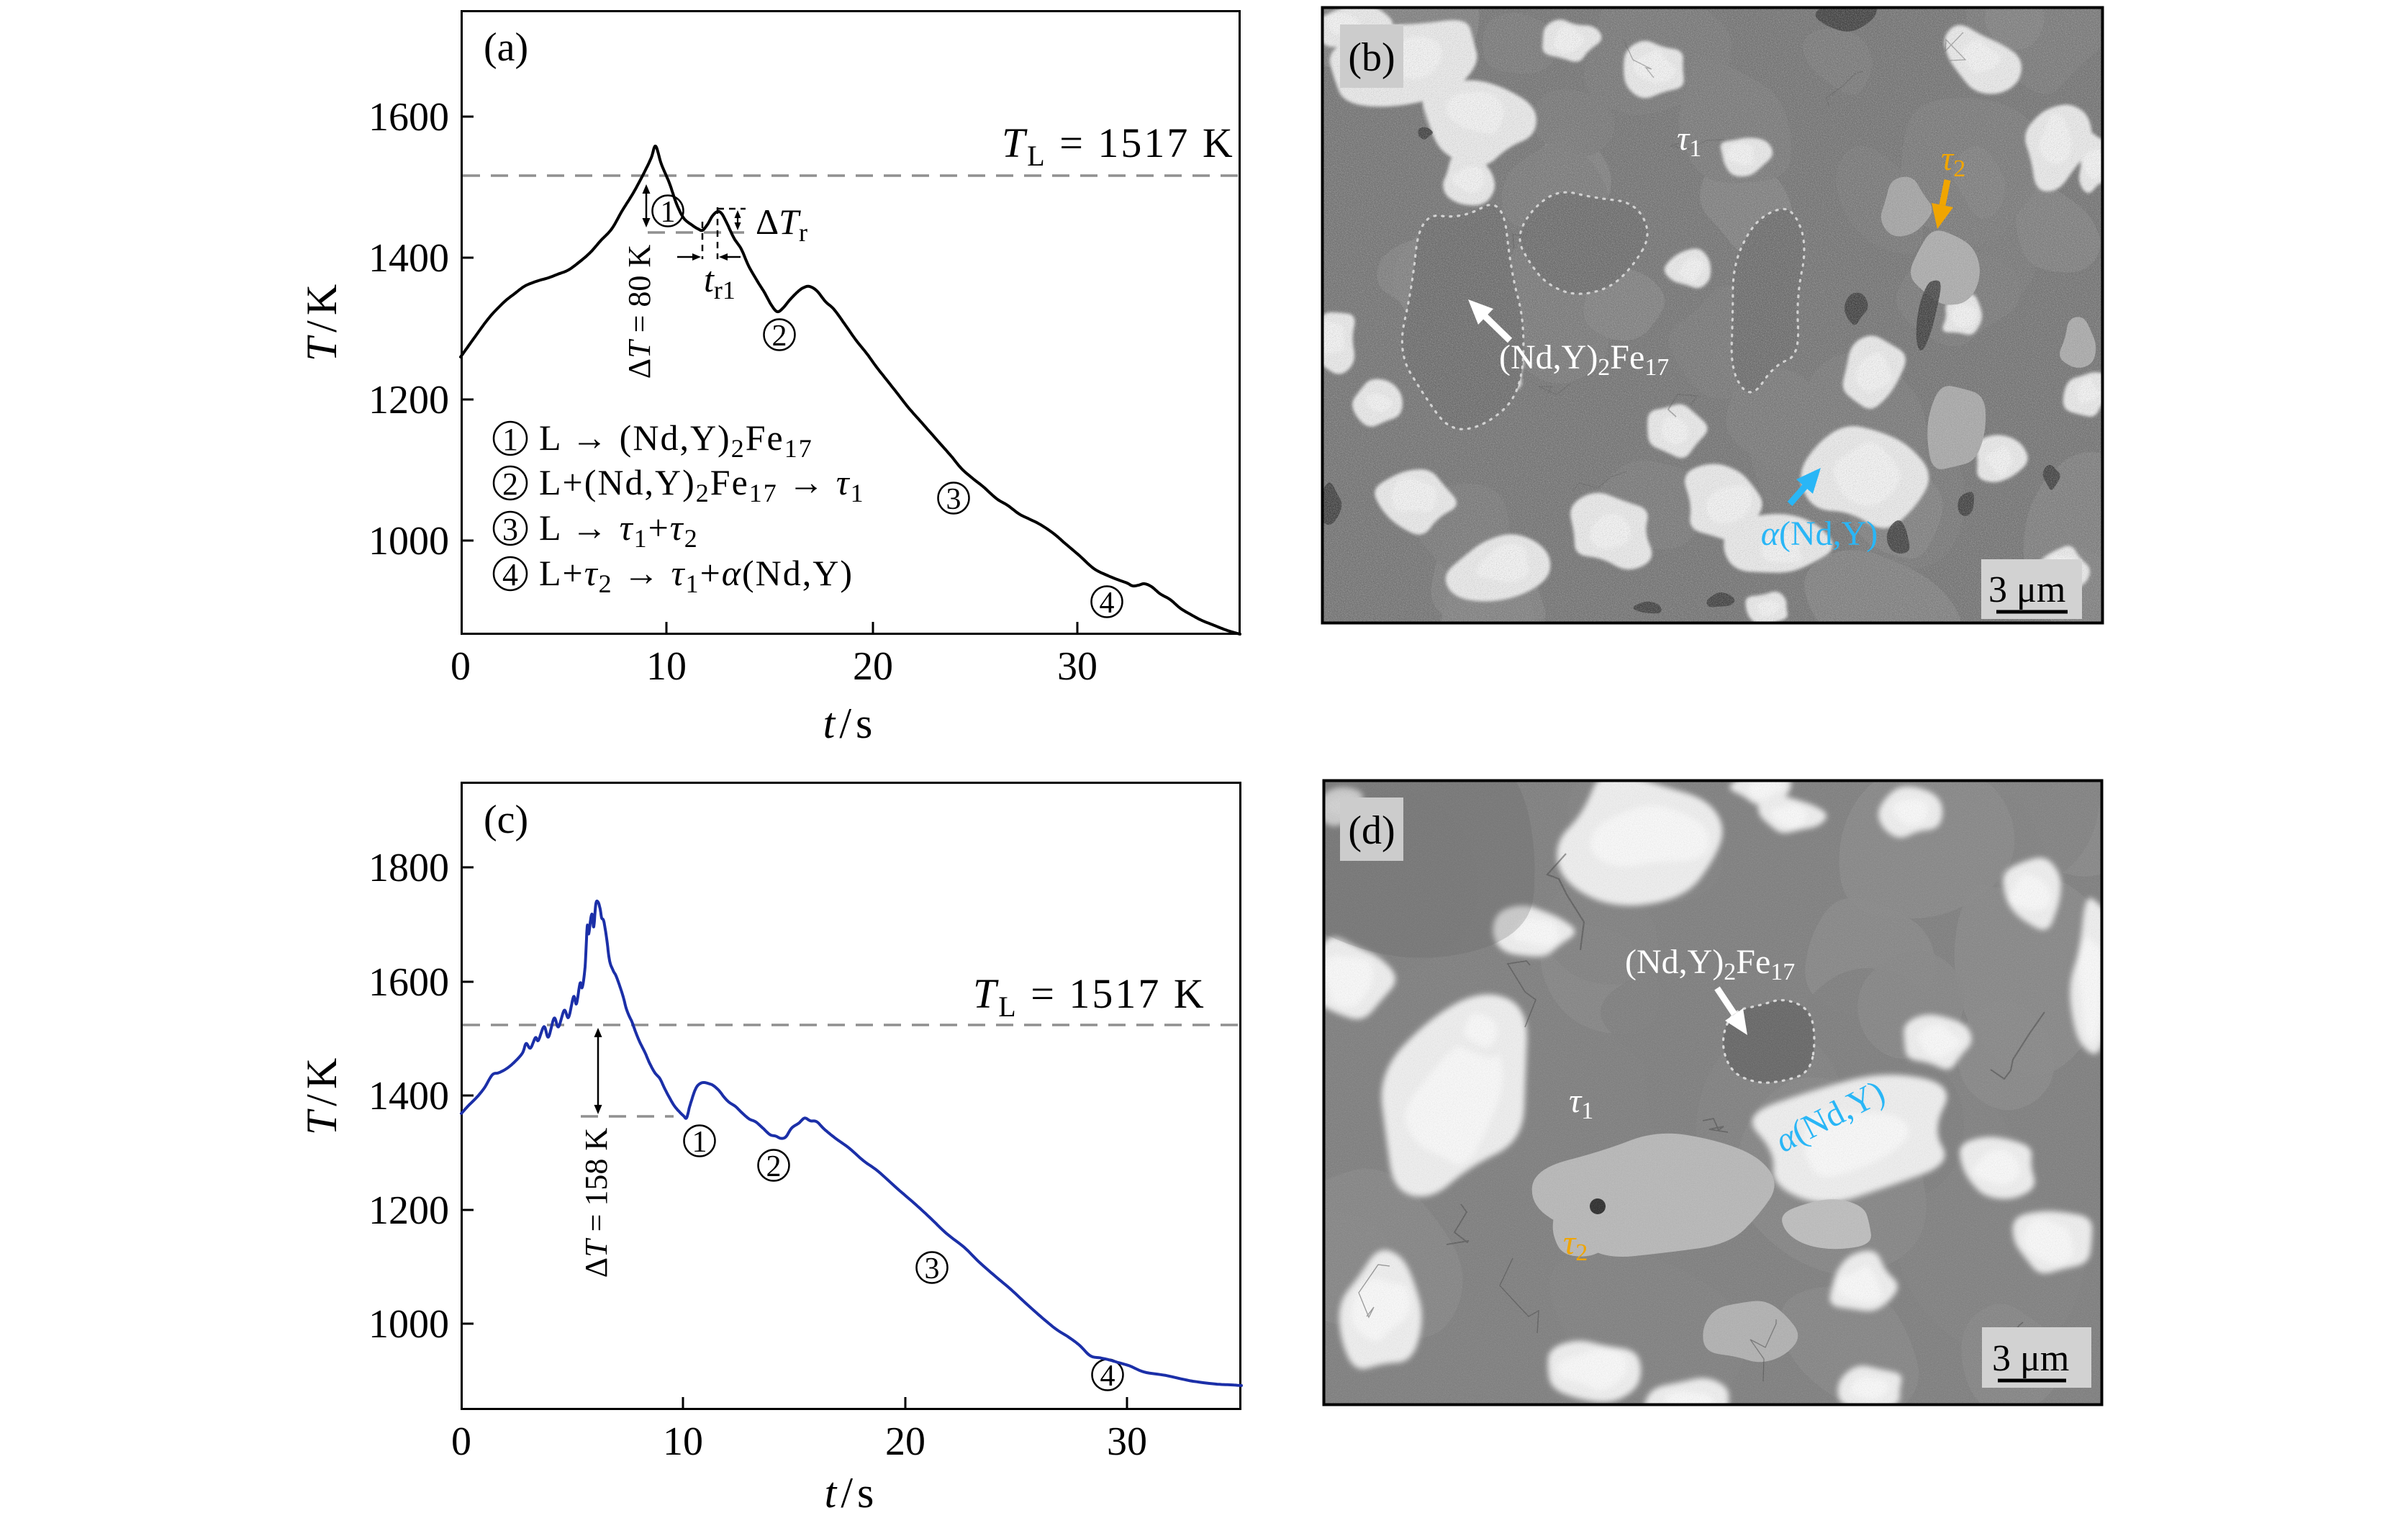 The height and width of the screenshot is (1518, 2408). Describe the element at coordinates (719, 281) in the screenshot. I see `svg-text: tr1` at that location.